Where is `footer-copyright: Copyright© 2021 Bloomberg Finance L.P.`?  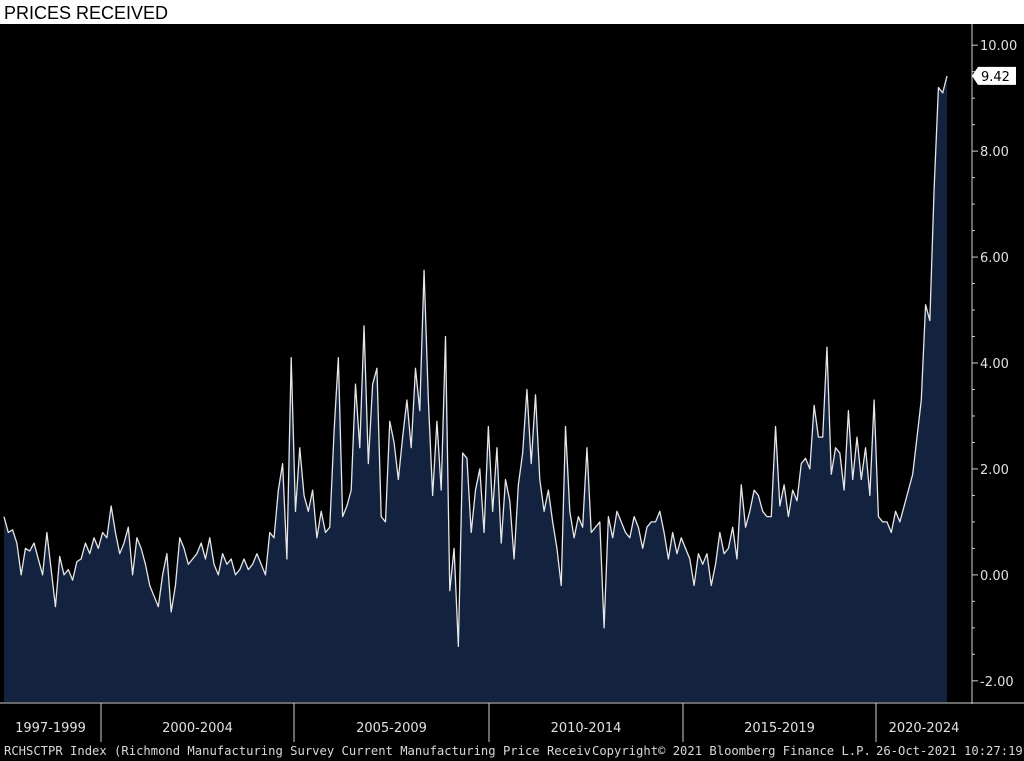 footer-copyright: Copyright© 2021 Bloomberg Finance L.P. is located at coordinates (731, 751).